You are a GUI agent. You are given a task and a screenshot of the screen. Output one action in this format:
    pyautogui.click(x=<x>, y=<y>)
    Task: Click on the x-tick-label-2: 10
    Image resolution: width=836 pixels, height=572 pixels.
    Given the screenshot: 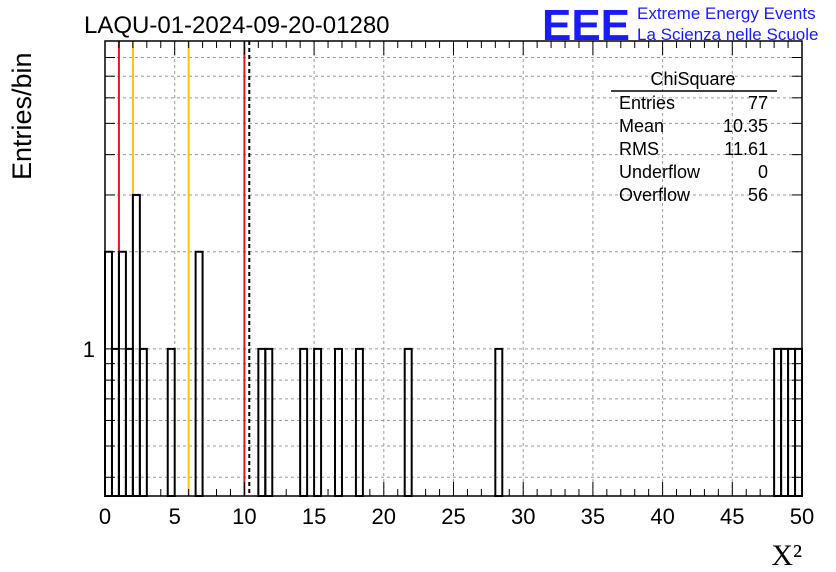 What is the action you would take?
    pyautogui.click(x=244, y=516)
    